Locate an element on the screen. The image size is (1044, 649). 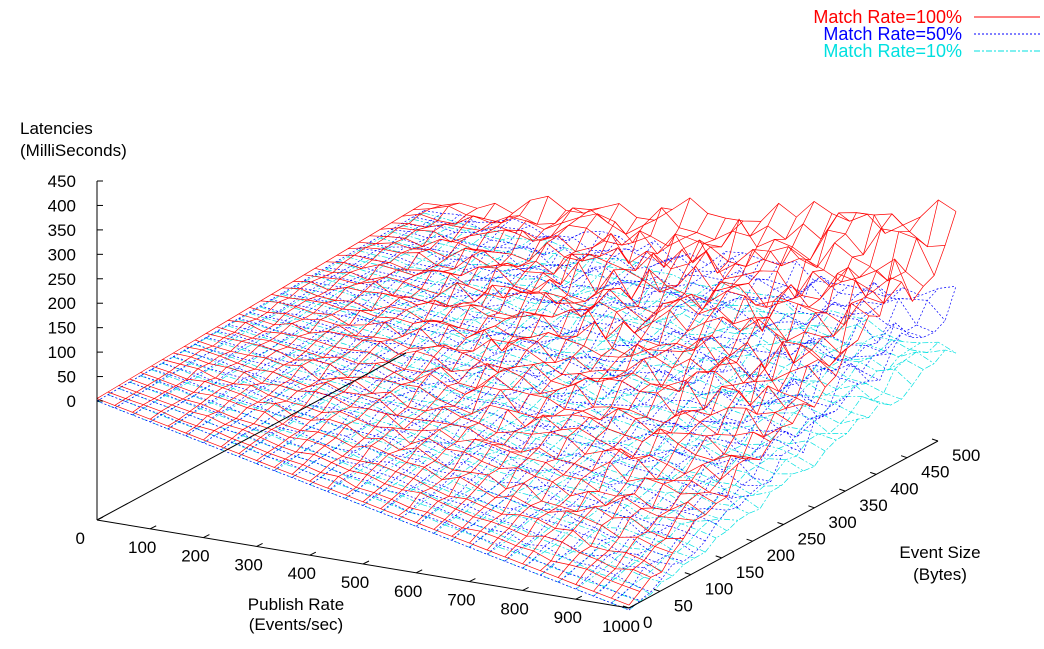
y-tick-label: 50 is located at coordinates (683, 605).